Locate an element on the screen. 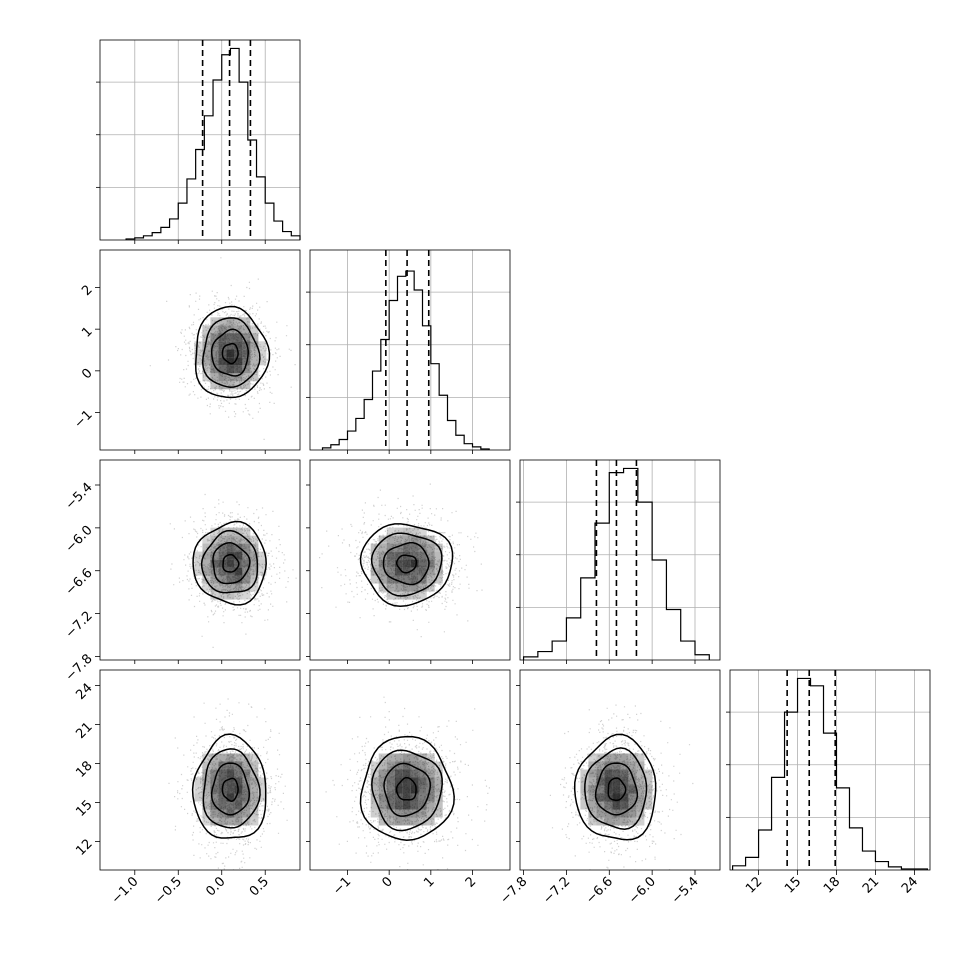  xtick-label-0-0: −1.0 is located at coordinates (125, 890).